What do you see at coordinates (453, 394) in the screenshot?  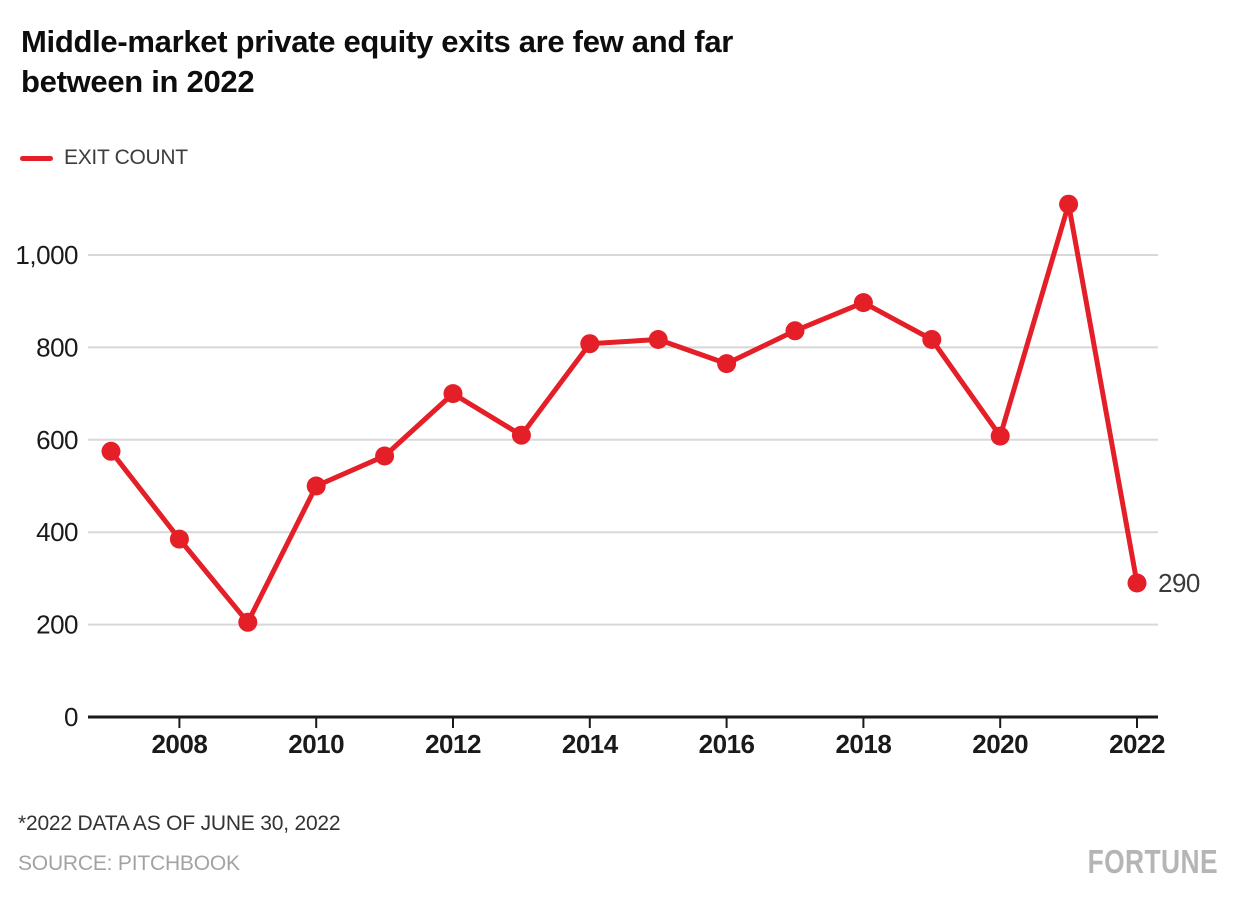 I see `data-point-2012` at bounding box center [453, 394].